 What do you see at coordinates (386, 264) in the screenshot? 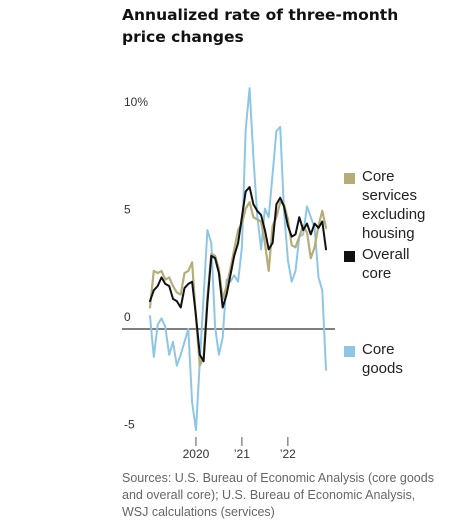
I see `legend-label: Overall core` at bounding box center [386, 264].